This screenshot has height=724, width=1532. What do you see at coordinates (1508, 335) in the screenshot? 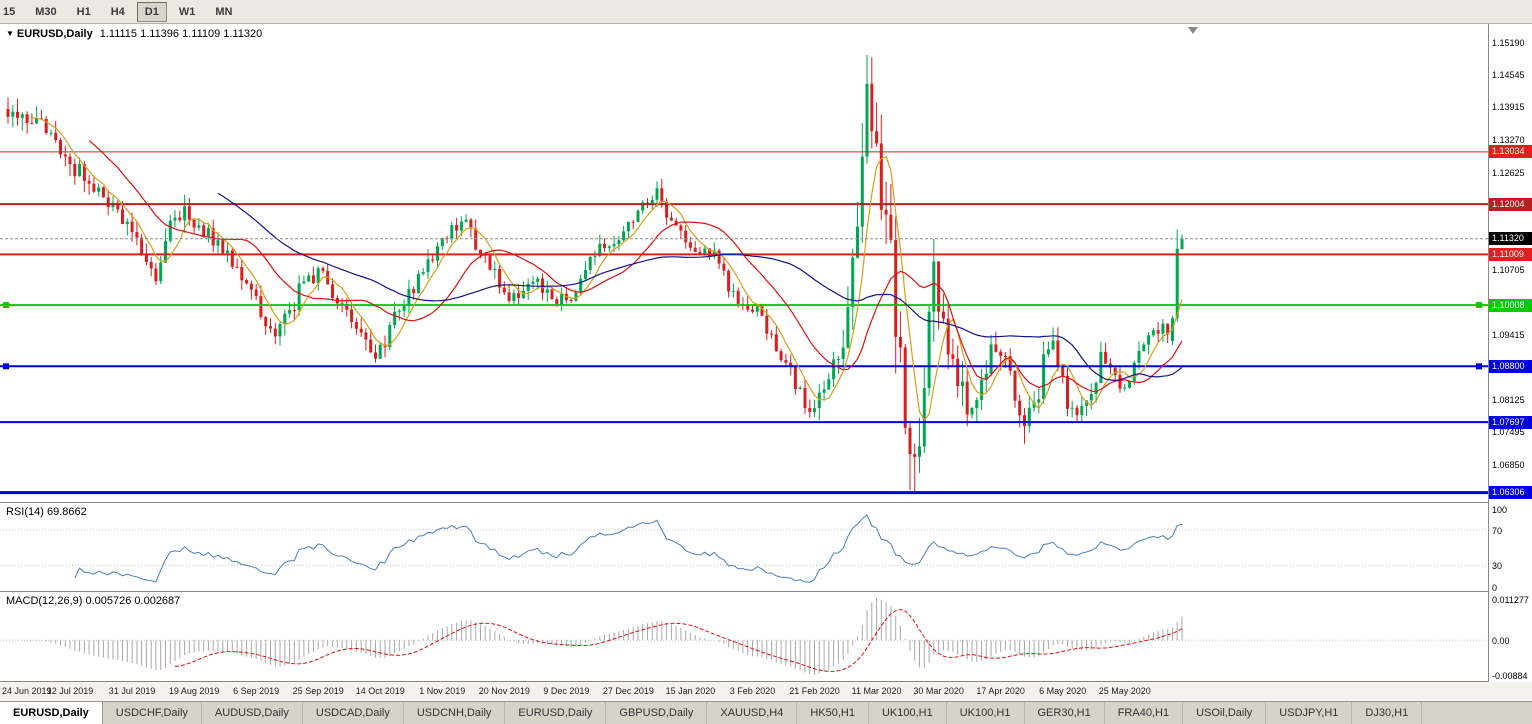
I see `price-tick-label: 1.09415` at bounding box center [1508, 335].